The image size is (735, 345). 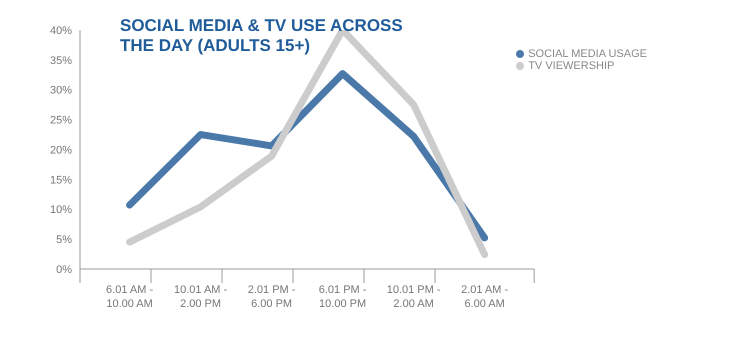 What do you see at coordinates (61, 60) in the screenshot?
I see `y-tick-label: 35%` at bounding box center [61, 60].